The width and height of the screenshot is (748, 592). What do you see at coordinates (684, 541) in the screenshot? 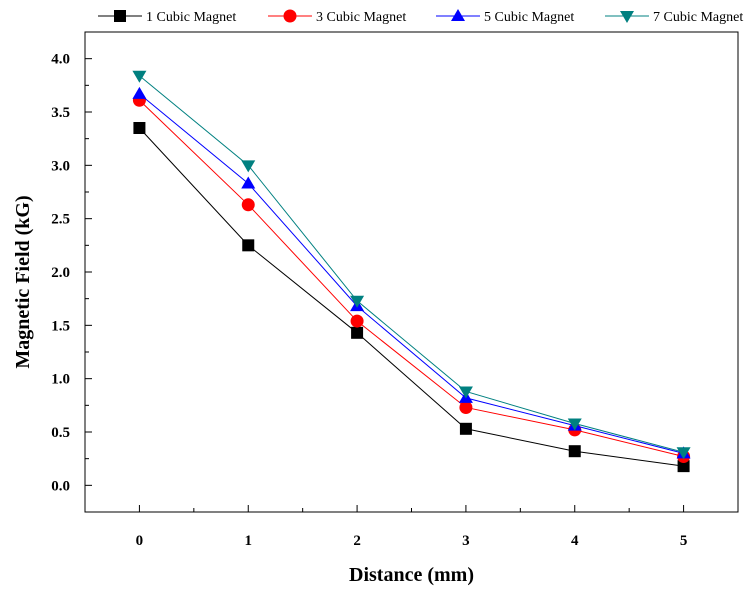
I see `x-tick-label: 5` at bounding box center [684, 541].